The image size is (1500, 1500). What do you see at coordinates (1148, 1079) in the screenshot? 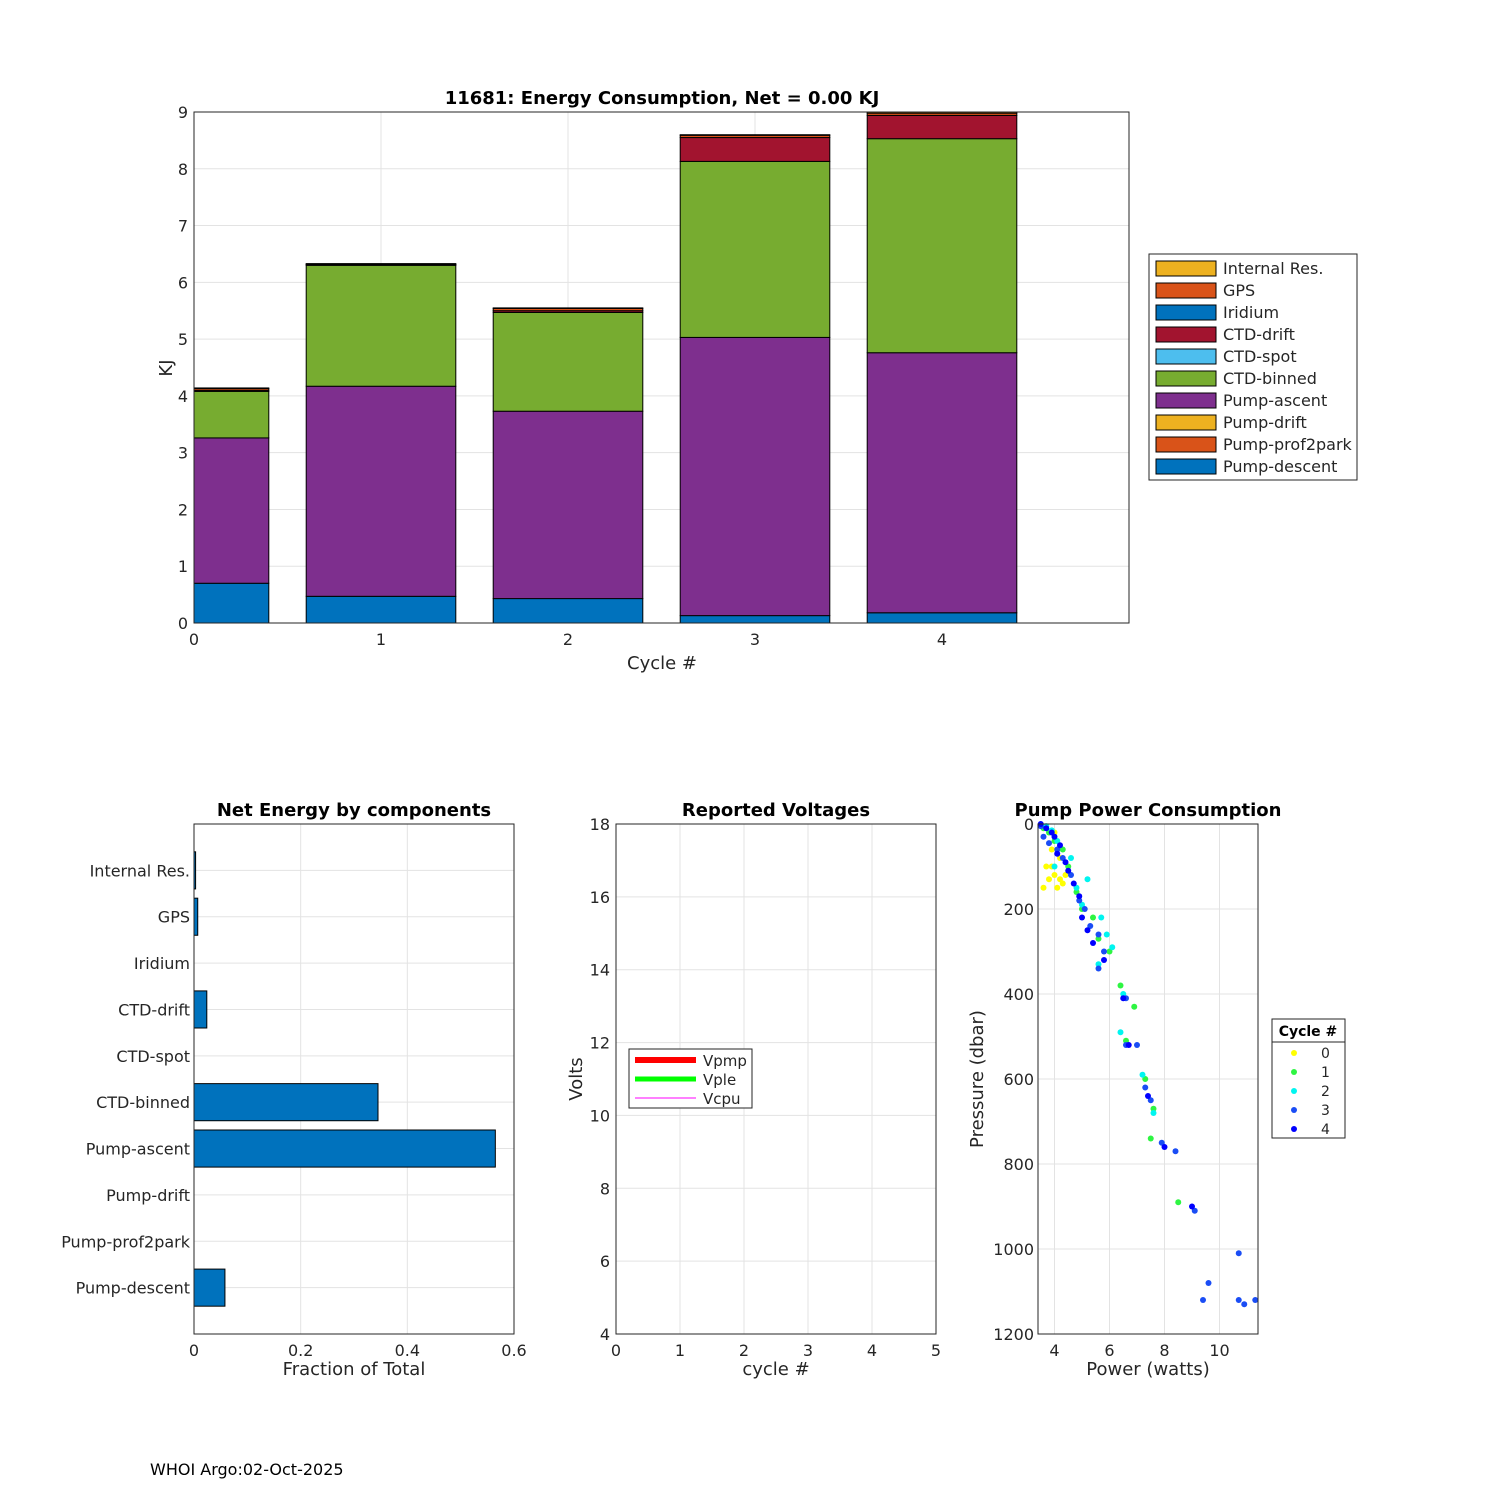
I see `pump-power-frame` at bounding box center [1148, 1079].